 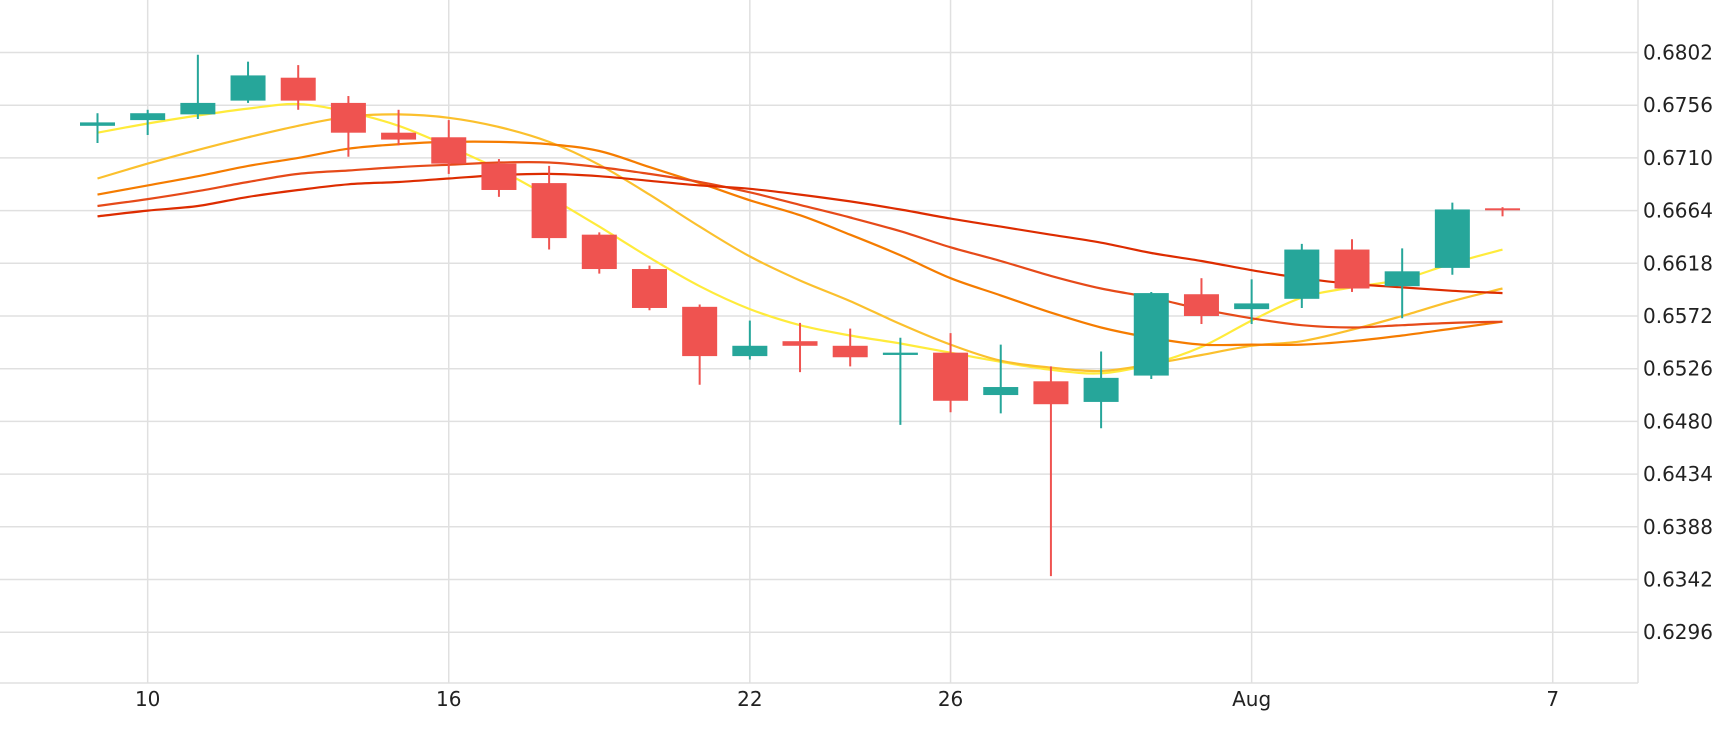 What do you see at coordinates (1251, 699) in the screenshot?
I see `x-tick-label: Aug` at bounding box center [1251, 699].